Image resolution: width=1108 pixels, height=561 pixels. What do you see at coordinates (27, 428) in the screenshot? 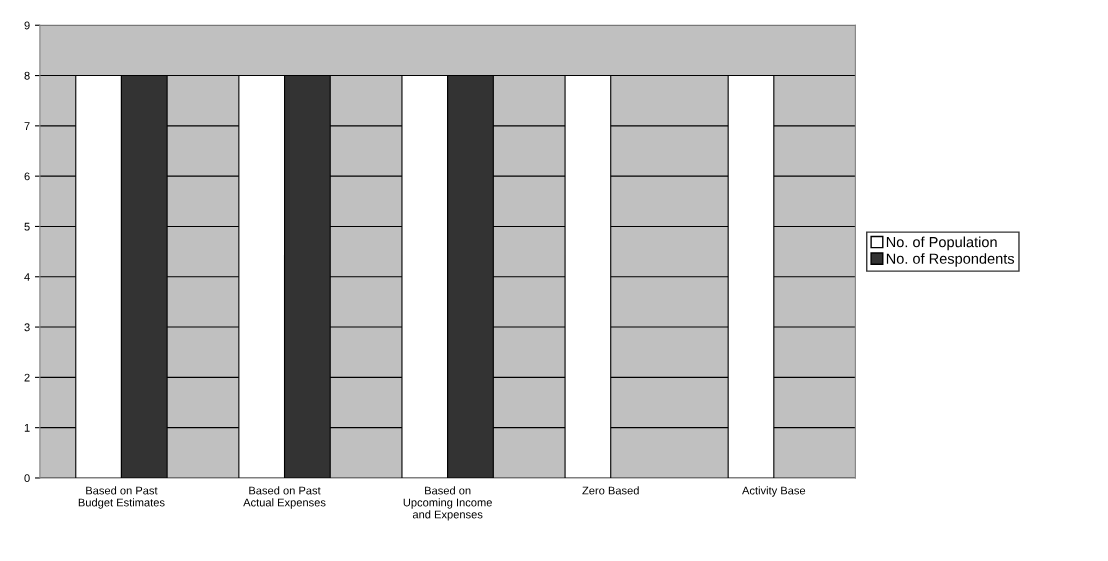
I see `y-tick-label: 1` at bounding box center [27, 428].